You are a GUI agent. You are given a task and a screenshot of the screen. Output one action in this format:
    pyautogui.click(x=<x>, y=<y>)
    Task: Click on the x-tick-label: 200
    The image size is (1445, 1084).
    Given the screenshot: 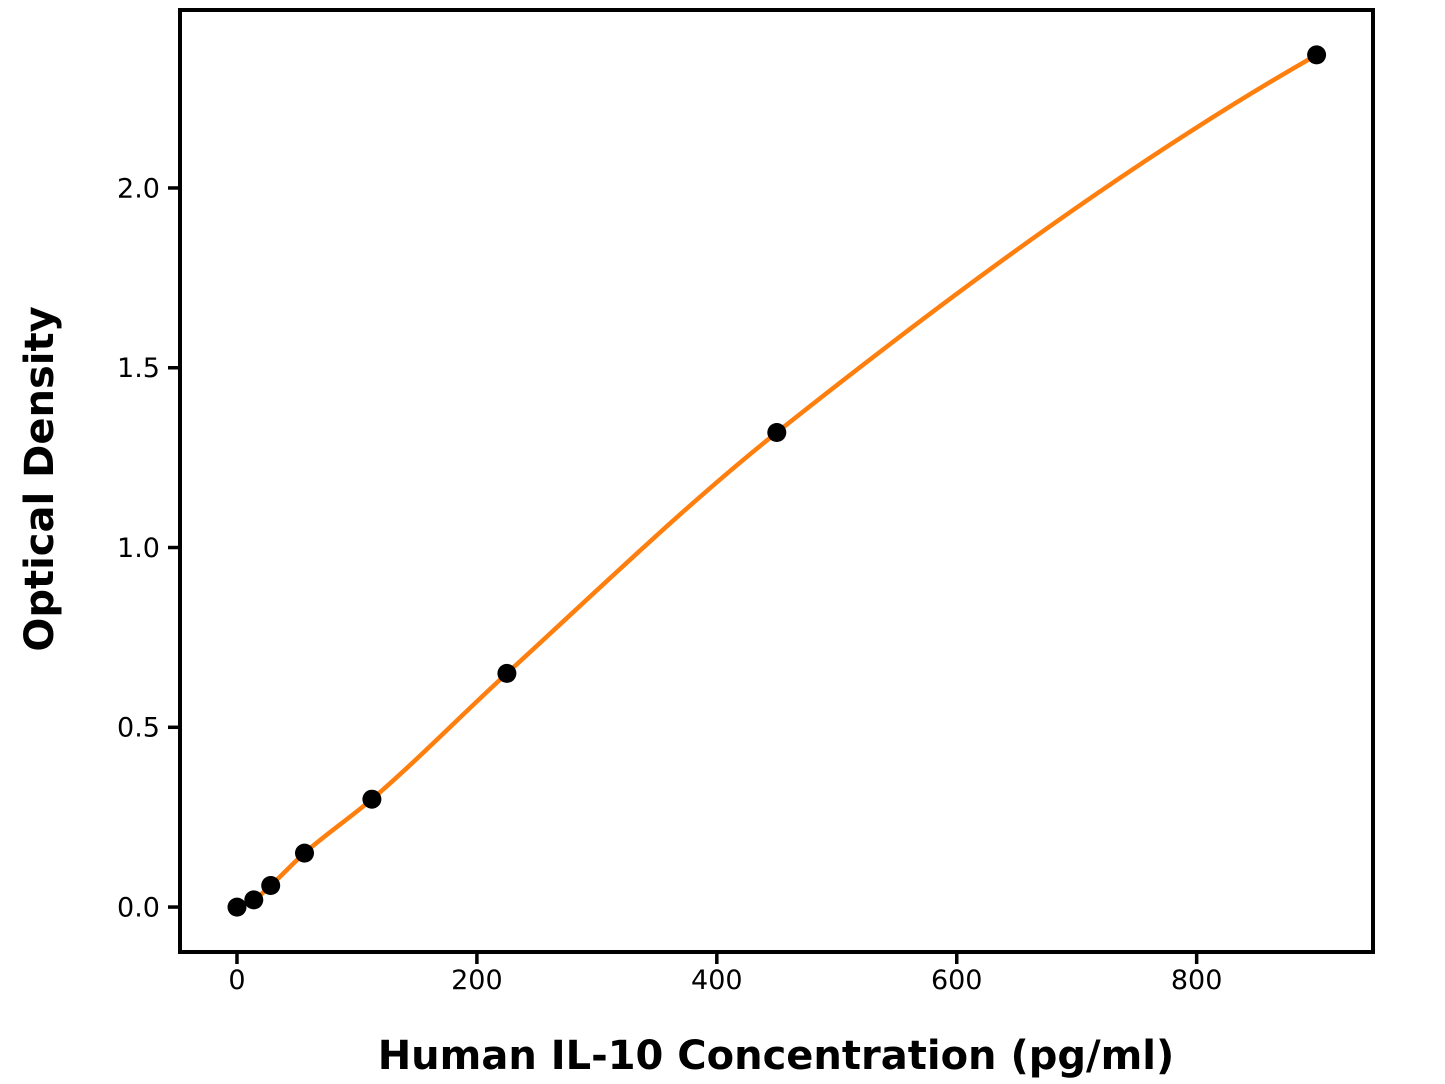 What is the action you would take?
    pyautogui.click(x=477, y=980)
    